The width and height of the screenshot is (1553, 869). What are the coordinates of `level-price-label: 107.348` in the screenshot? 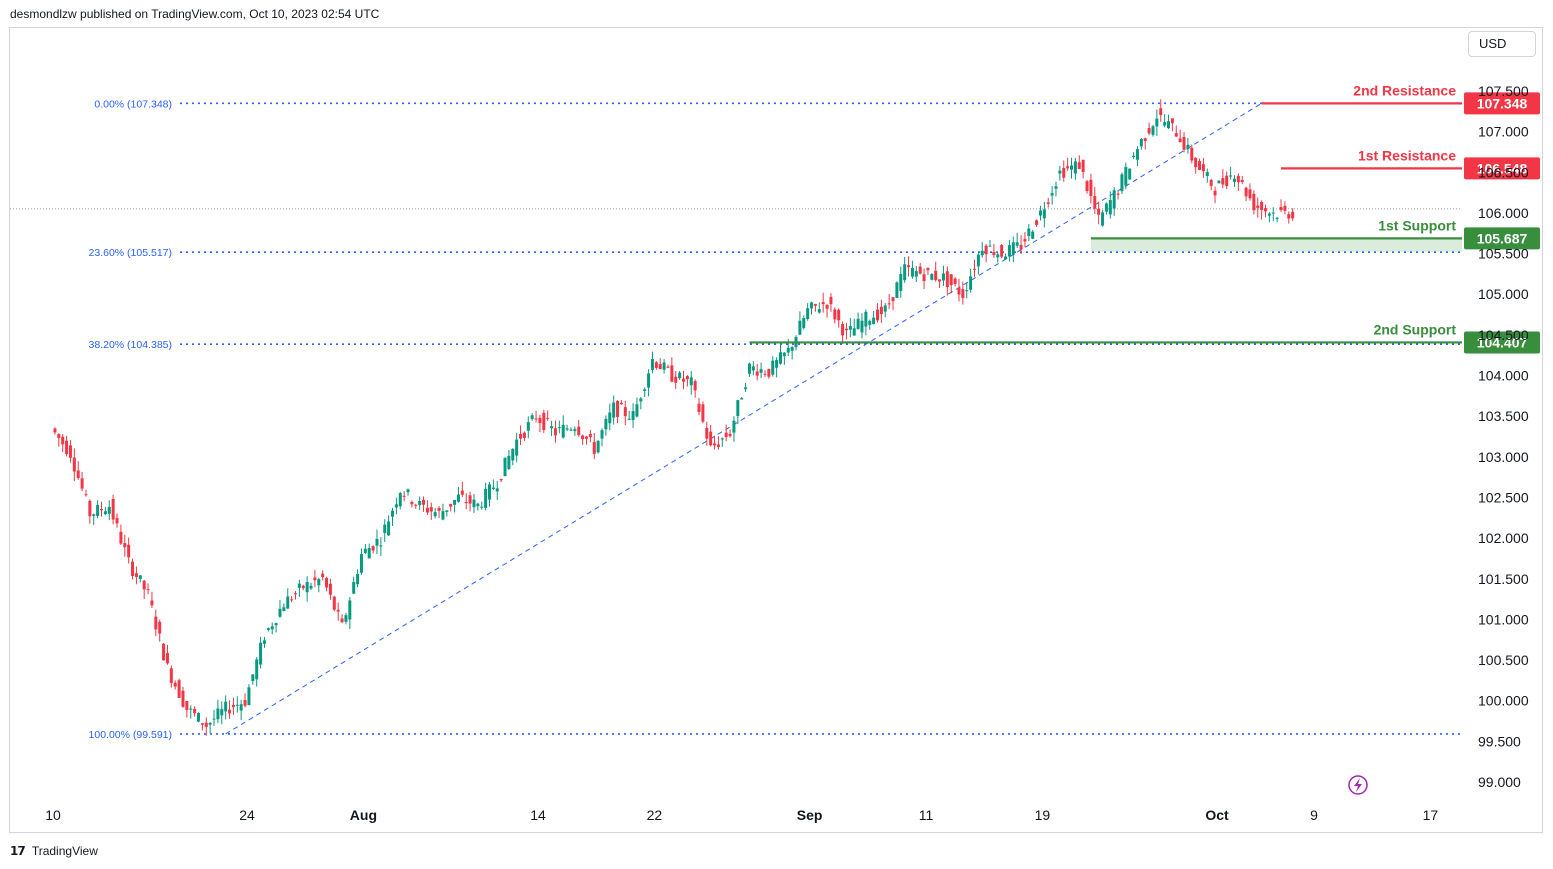 It's located at (1502, 103).